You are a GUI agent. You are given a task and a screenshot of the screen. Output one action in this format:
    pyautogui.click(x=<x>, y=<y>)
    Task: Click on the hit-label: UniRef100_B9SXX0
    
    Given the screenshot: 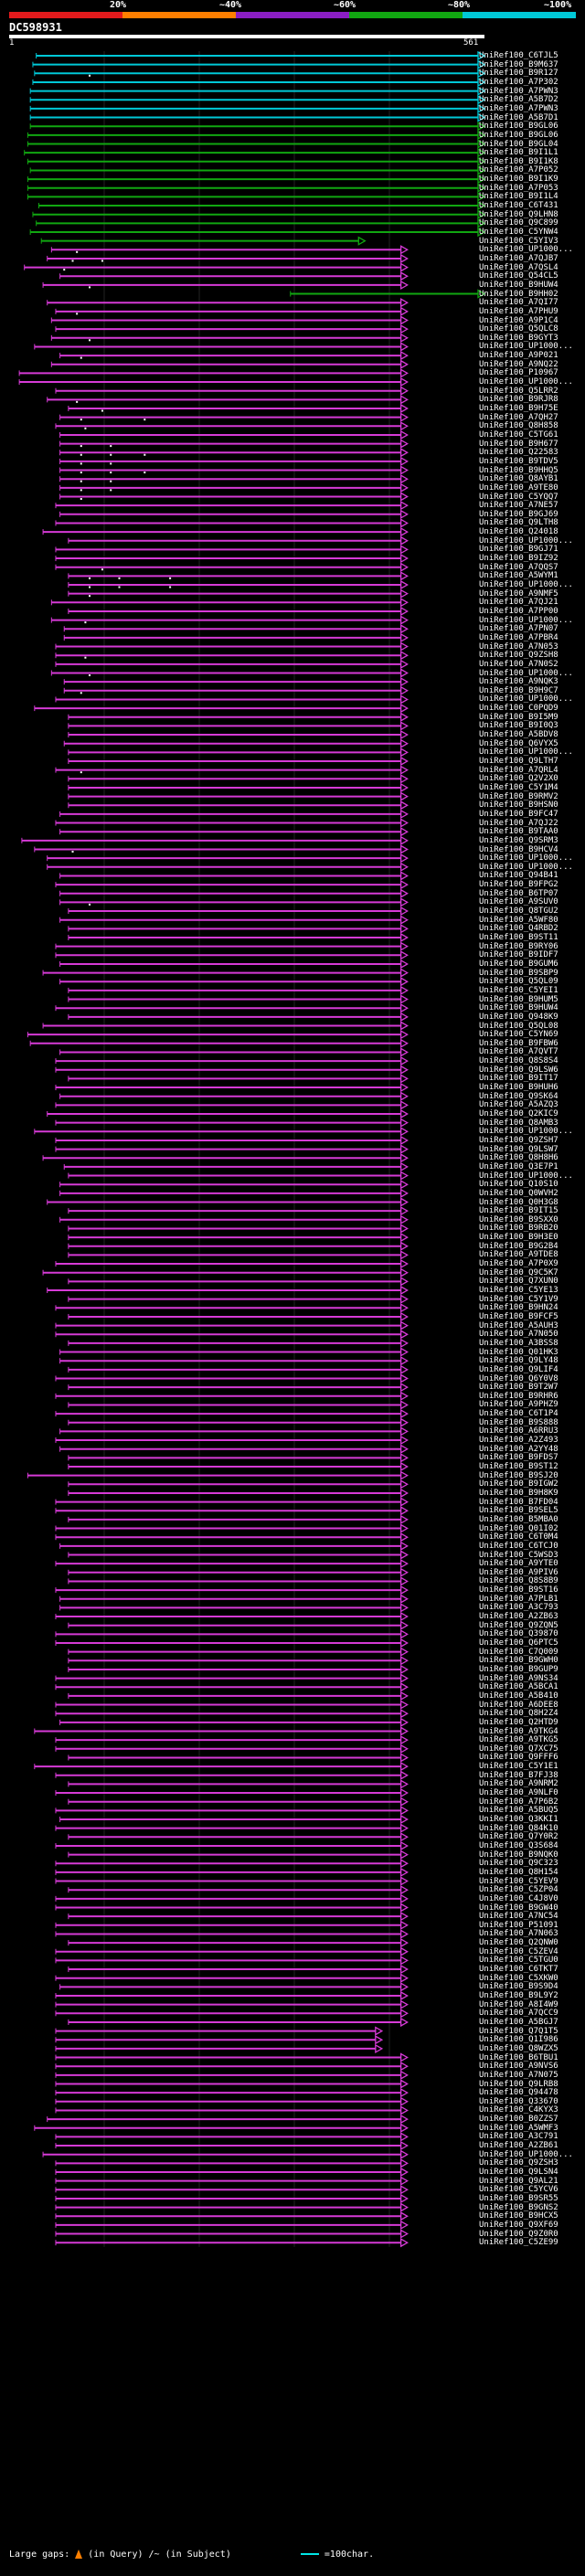 What is the action you would take?
    pyautogui.click(x=518, y=1219)
    